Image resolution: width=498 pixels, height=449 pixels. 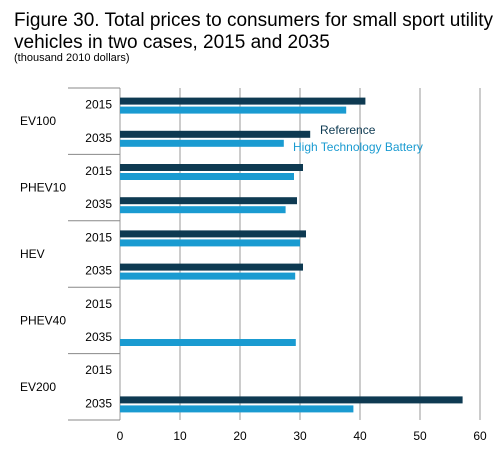 What do you see at coordinates (203, 210) in the screenshot?
I see `bar-phev10-2035-high-tech-battery` at bounding box center [203, 210].